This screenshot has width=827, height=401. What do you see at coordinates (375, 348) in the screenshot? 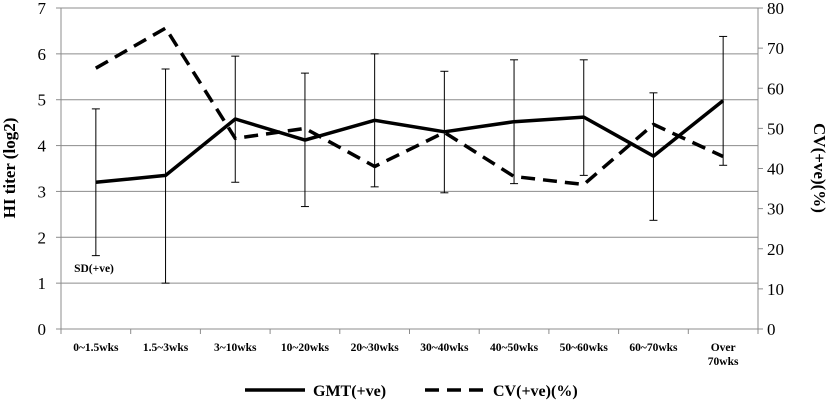
I see `x-tick-label: 20~30wks` at bounding box center [375, 348].